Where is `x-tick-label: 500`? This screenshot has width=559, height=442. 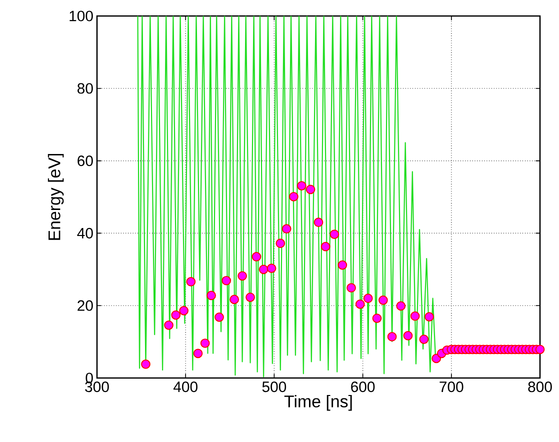 x-tick-label: 500 is located at coordinates (274, 387).